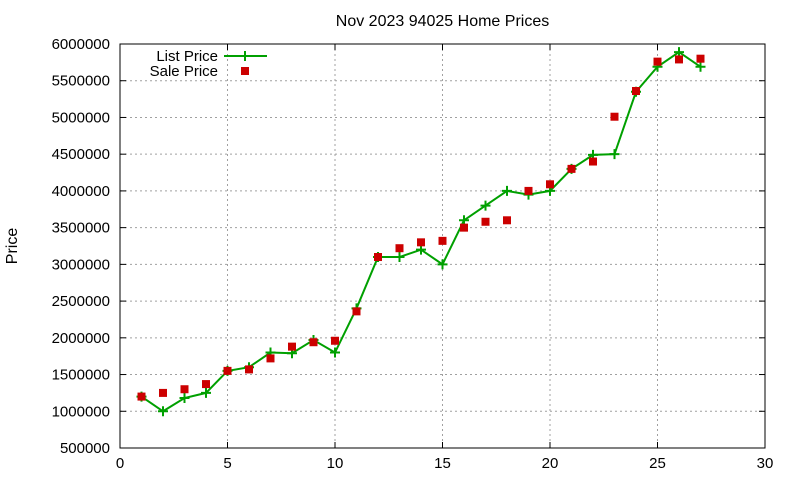 This screenshot has width=800, height=480. Describe the element at coordinates (187, 56) in the screenshot. I see `legend-label-list-price: List Price` at that location.